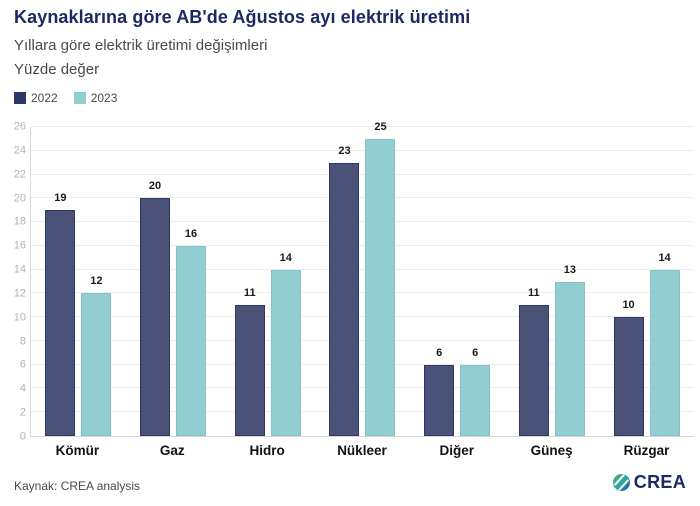 Image resolution: width=700 pixels, height=506 pixels. What do you see at coordinates (646, 281) in the screenshot?
I see `bar-group-Rüzgar: 10 14` at bounding box center [646, 281].